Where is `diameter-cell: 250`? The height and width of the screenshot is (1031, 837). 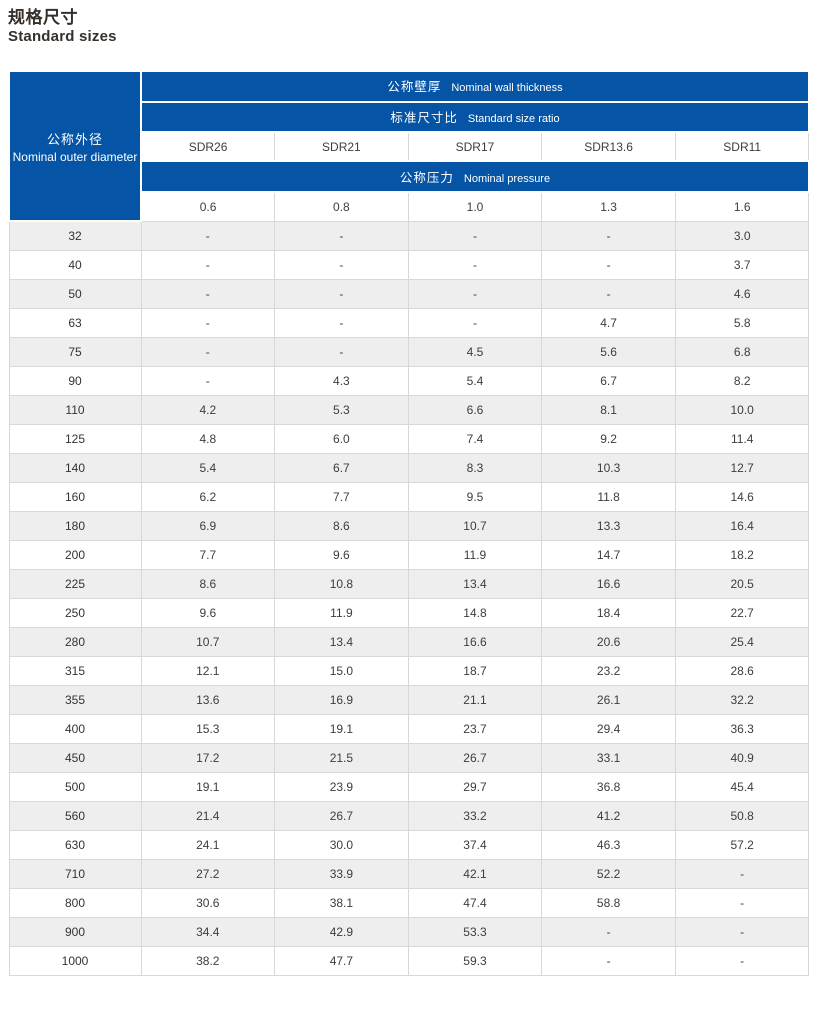 diameter-cell: 250 is located at coordinates (75, 612).